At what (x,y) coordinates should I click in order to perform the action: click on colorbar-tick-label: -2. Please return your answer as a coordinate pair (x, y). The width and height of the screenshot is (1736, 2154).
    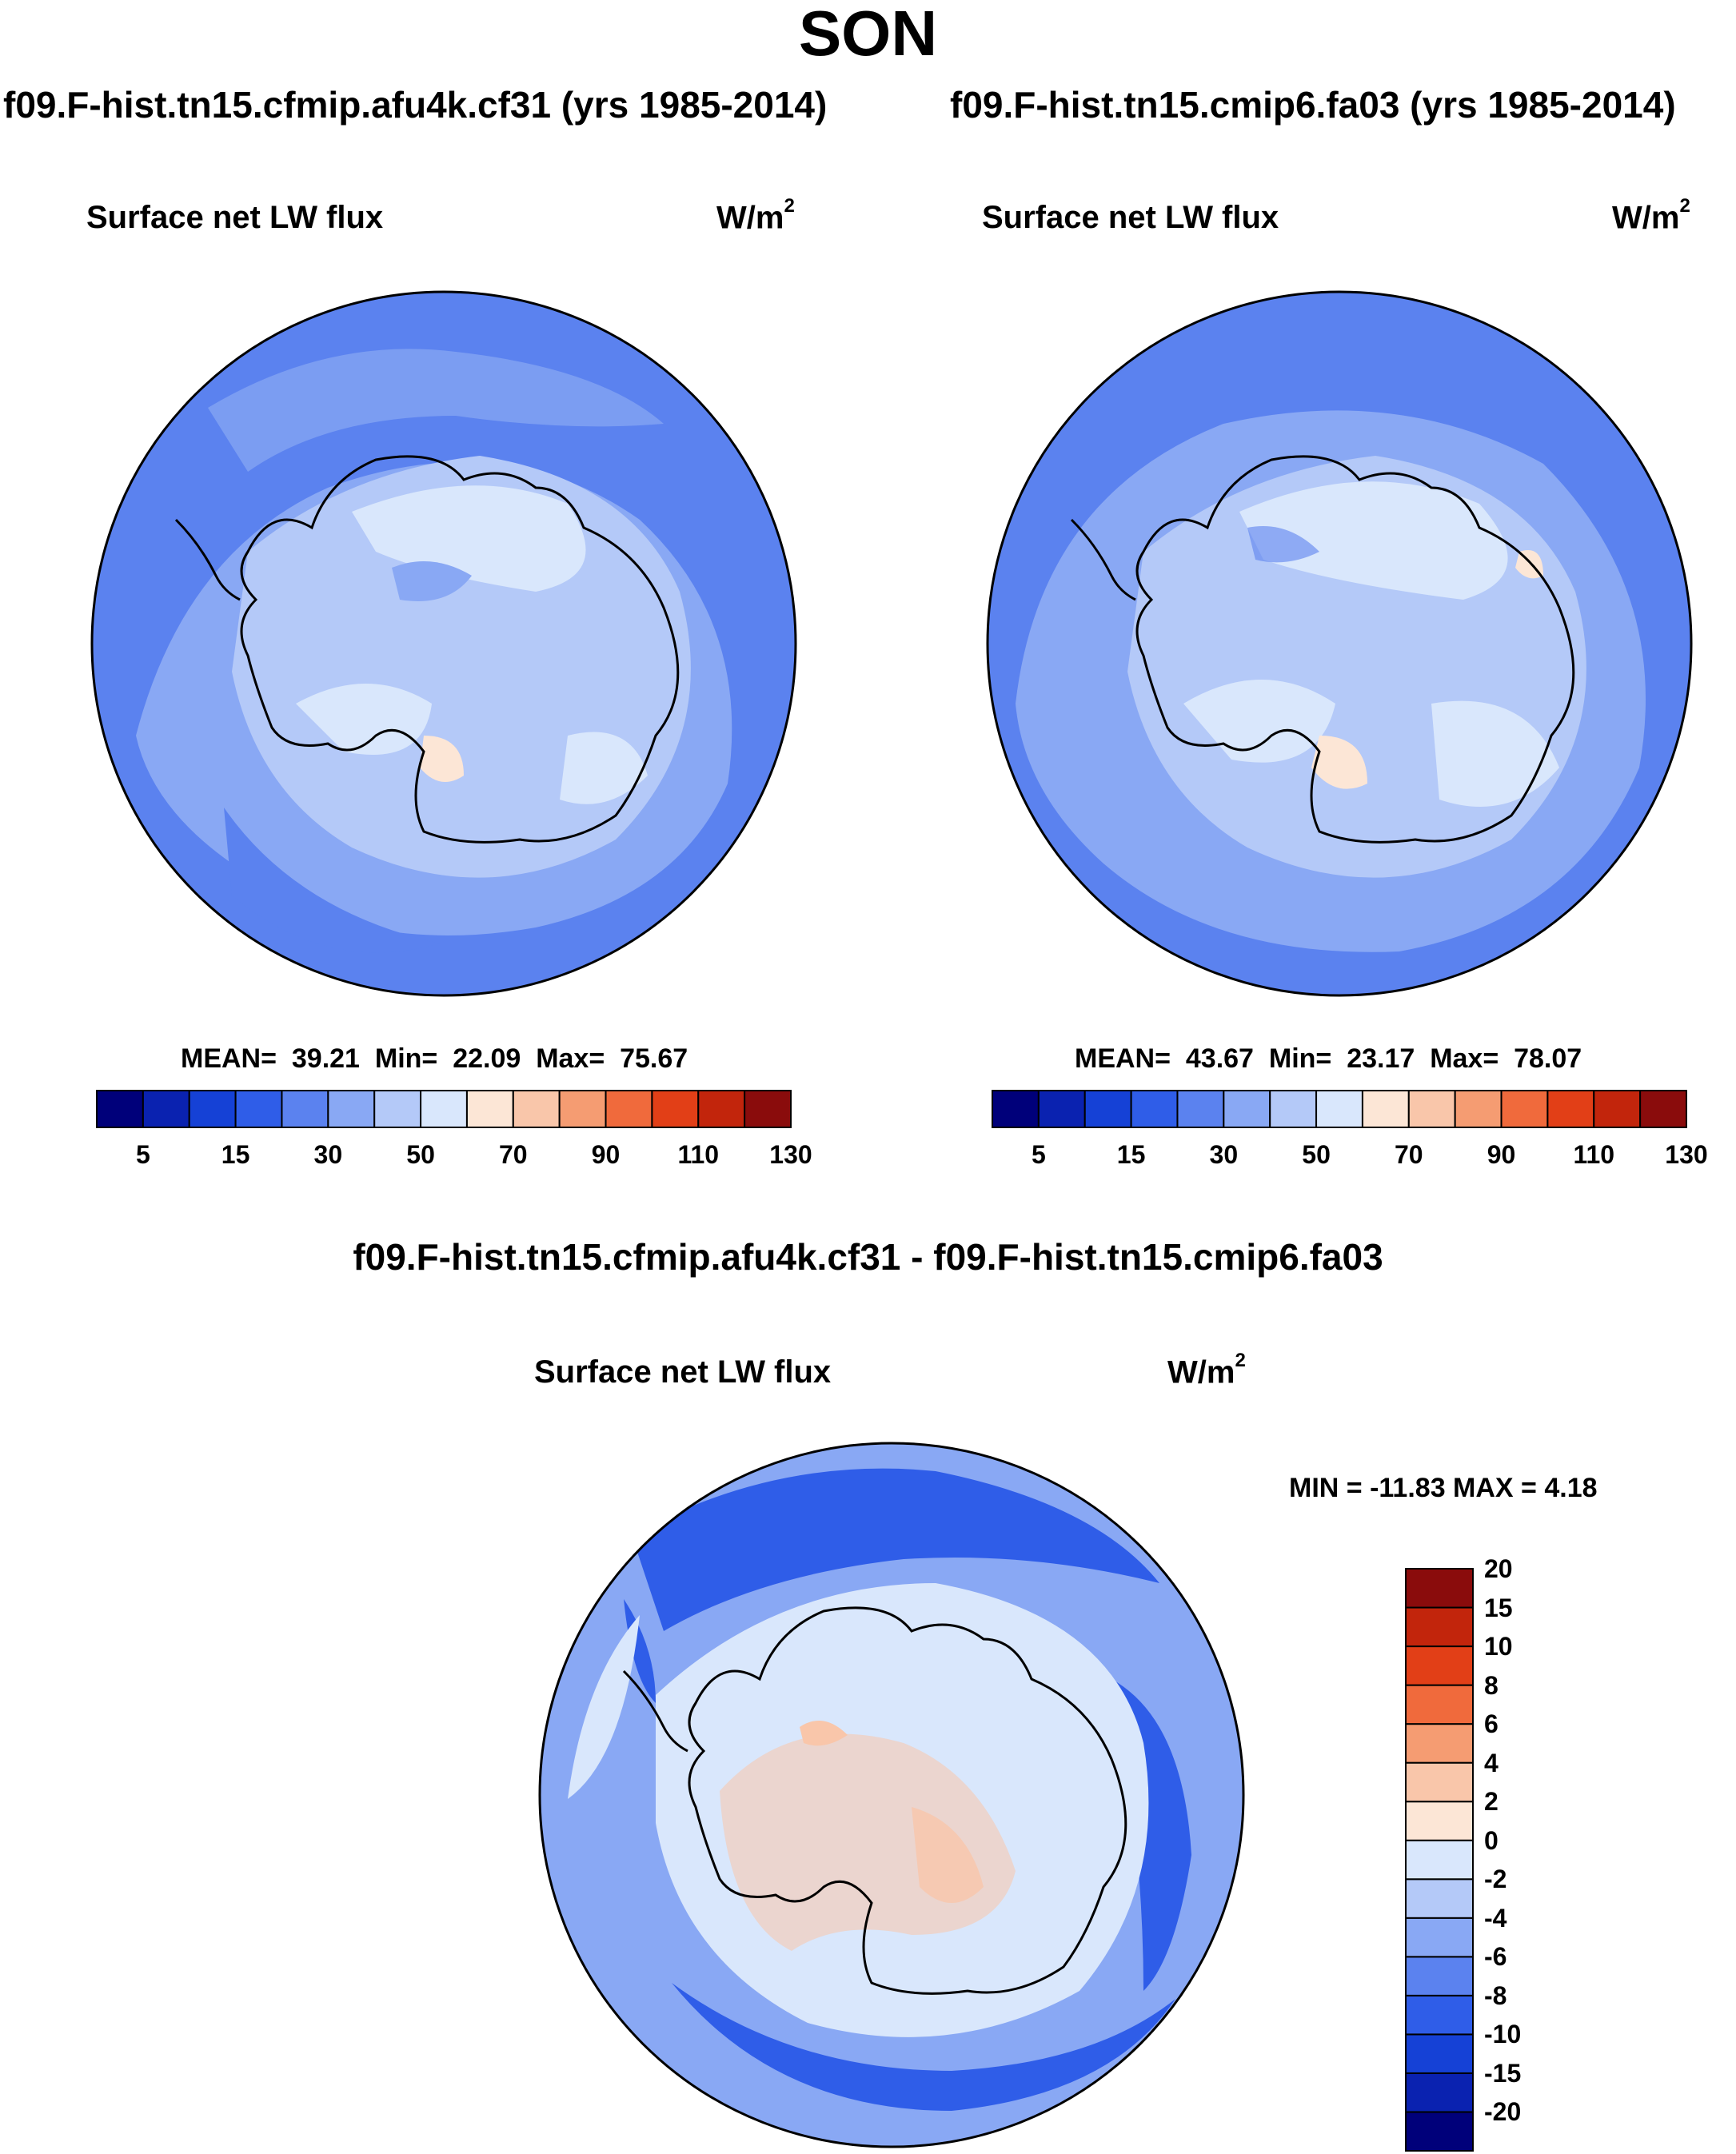
    Looking at the image, I should click on (1495, 1879).